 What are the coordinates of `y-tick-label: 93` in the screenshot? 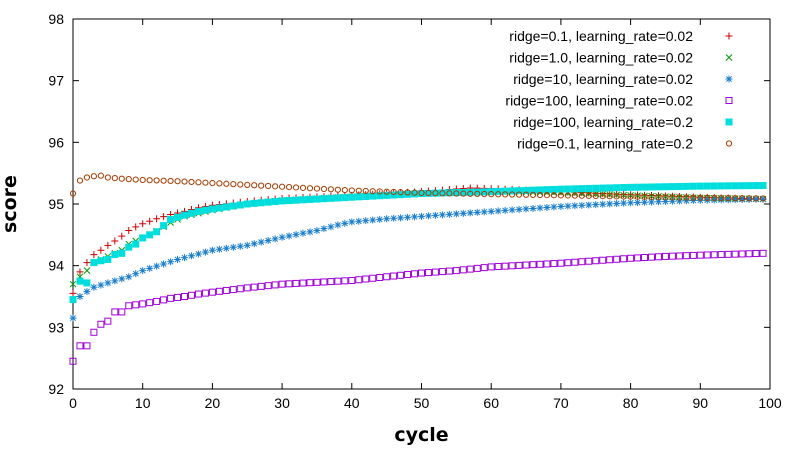 It's located at (56, 327).